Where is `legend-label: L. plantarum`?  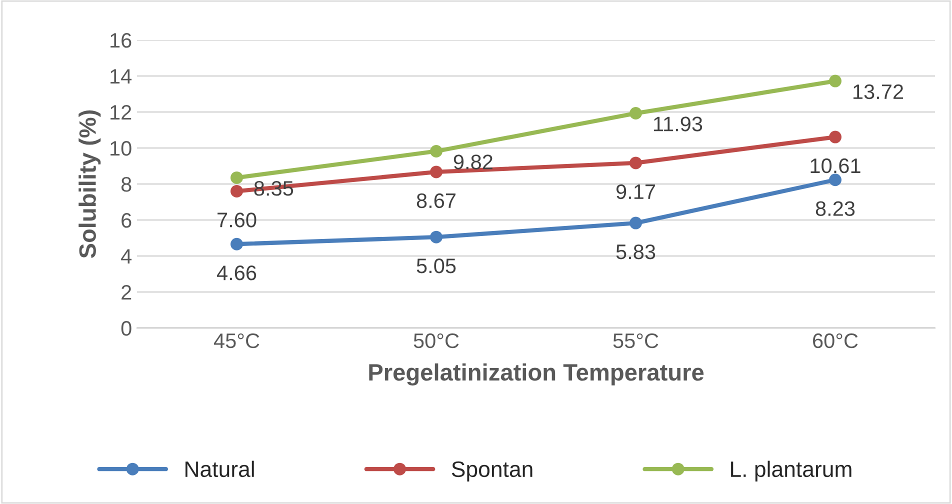 legend-label: L. plantarum is located at coordinates (791, 471).